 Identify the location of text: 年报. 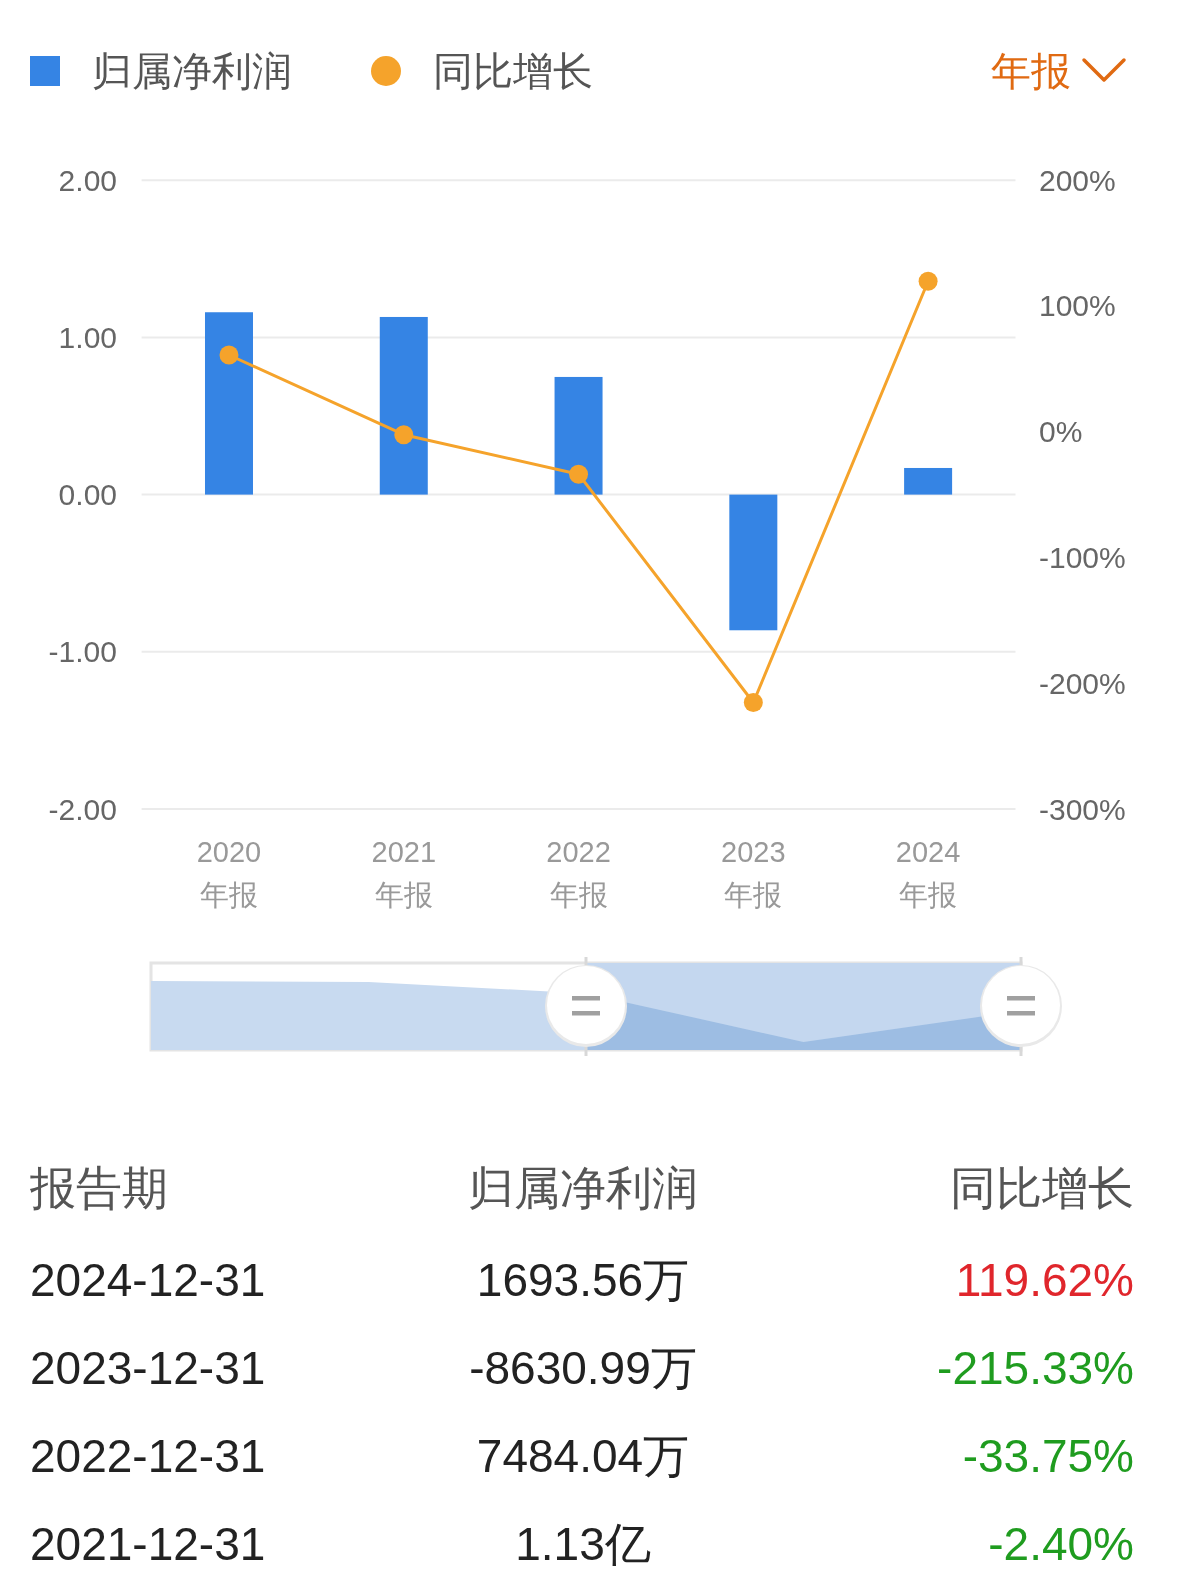
(1031, 71).